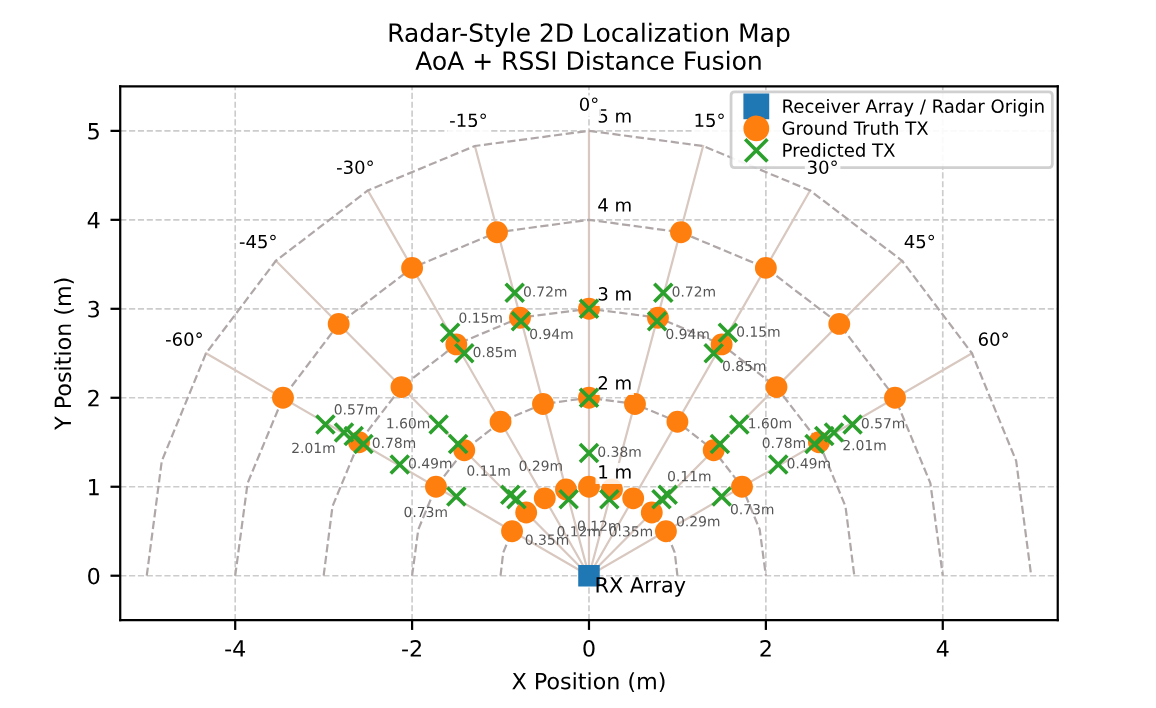 The width and height of the screenshot is (1156, 708). What do you see at coordinates (589, 46) in the screenshot?
I see `chart-title: Radar-Style 2D Localization Map AoA + RSSI Distance Fusion` at bounding box center [589, 46].